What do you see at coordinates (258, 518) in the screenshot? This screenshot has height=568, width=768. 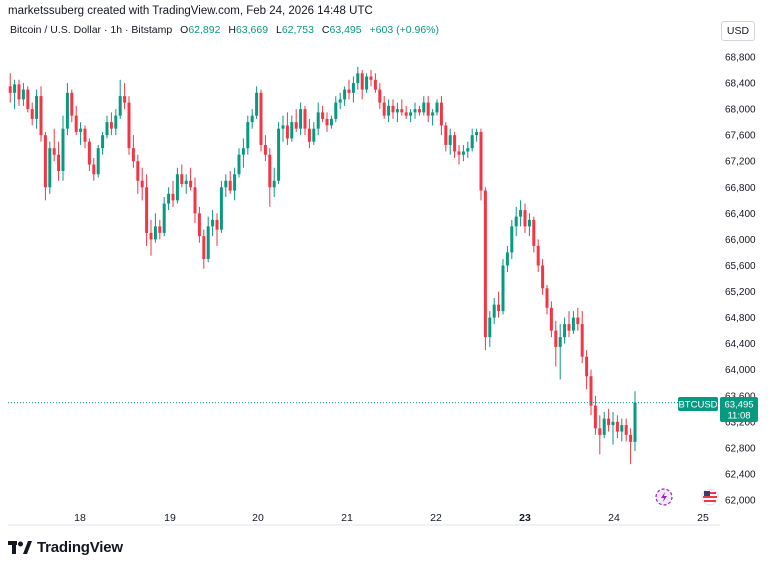 I see `x-tick-label: 20` at bounding box center [258, 518].